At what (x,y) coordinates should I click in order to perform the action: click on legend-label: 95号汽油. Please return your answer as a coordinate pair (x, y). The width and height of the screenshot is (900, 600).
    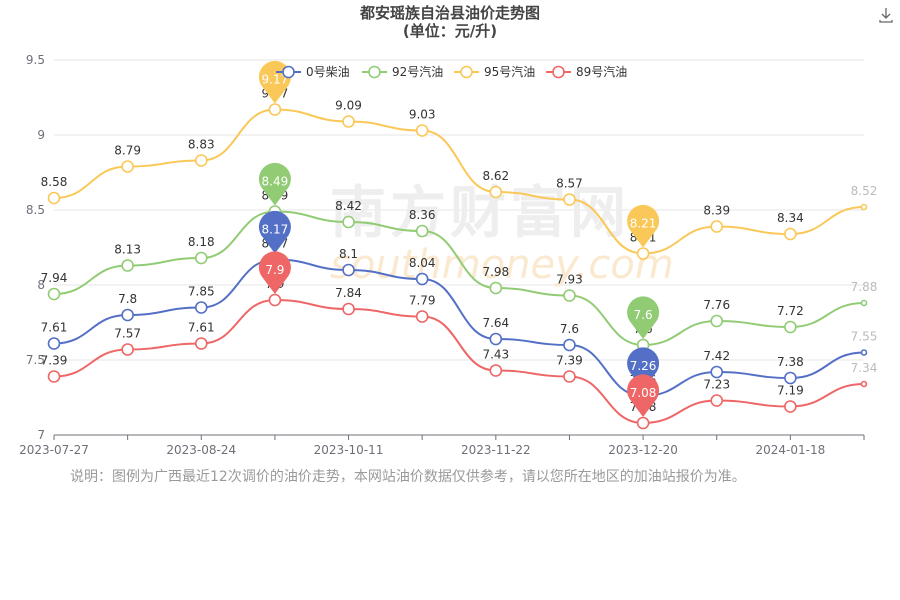
    Looking at the image, I should click on (509, 71).